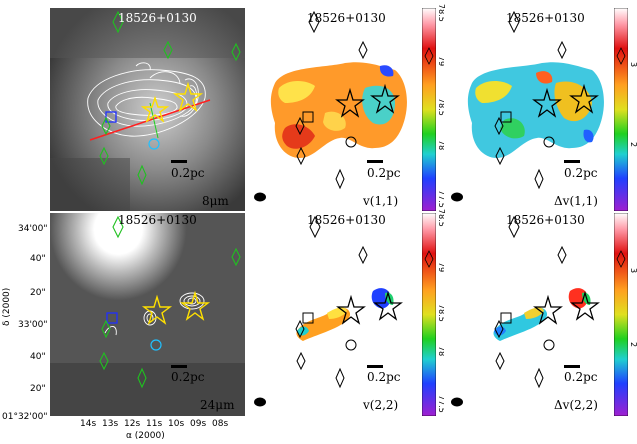  I want to click on ra-tick-2: 12s, so click(132, 424).